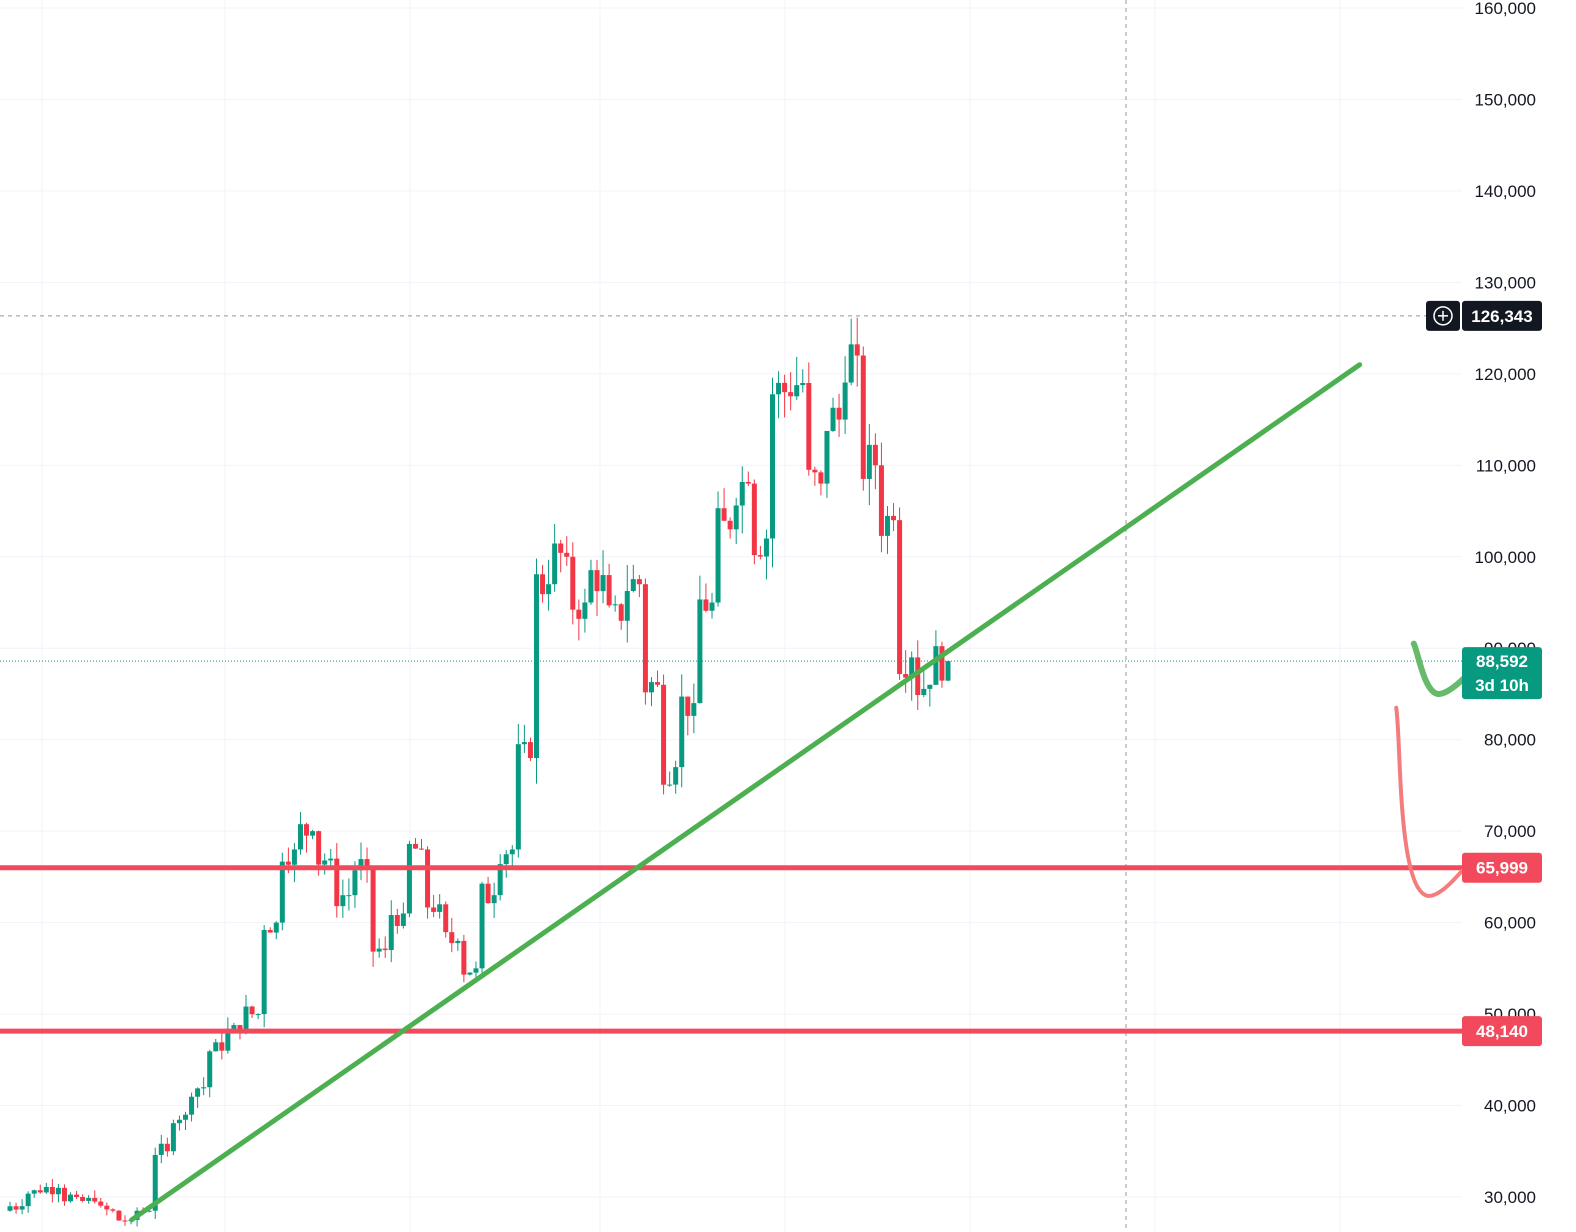 The height and width of the screenshot is (1232, 1576). What do you see at coordinates (1443, 316) in the screenshot?
I see `plus-circle-icon` at bounding box center [1443, 316].